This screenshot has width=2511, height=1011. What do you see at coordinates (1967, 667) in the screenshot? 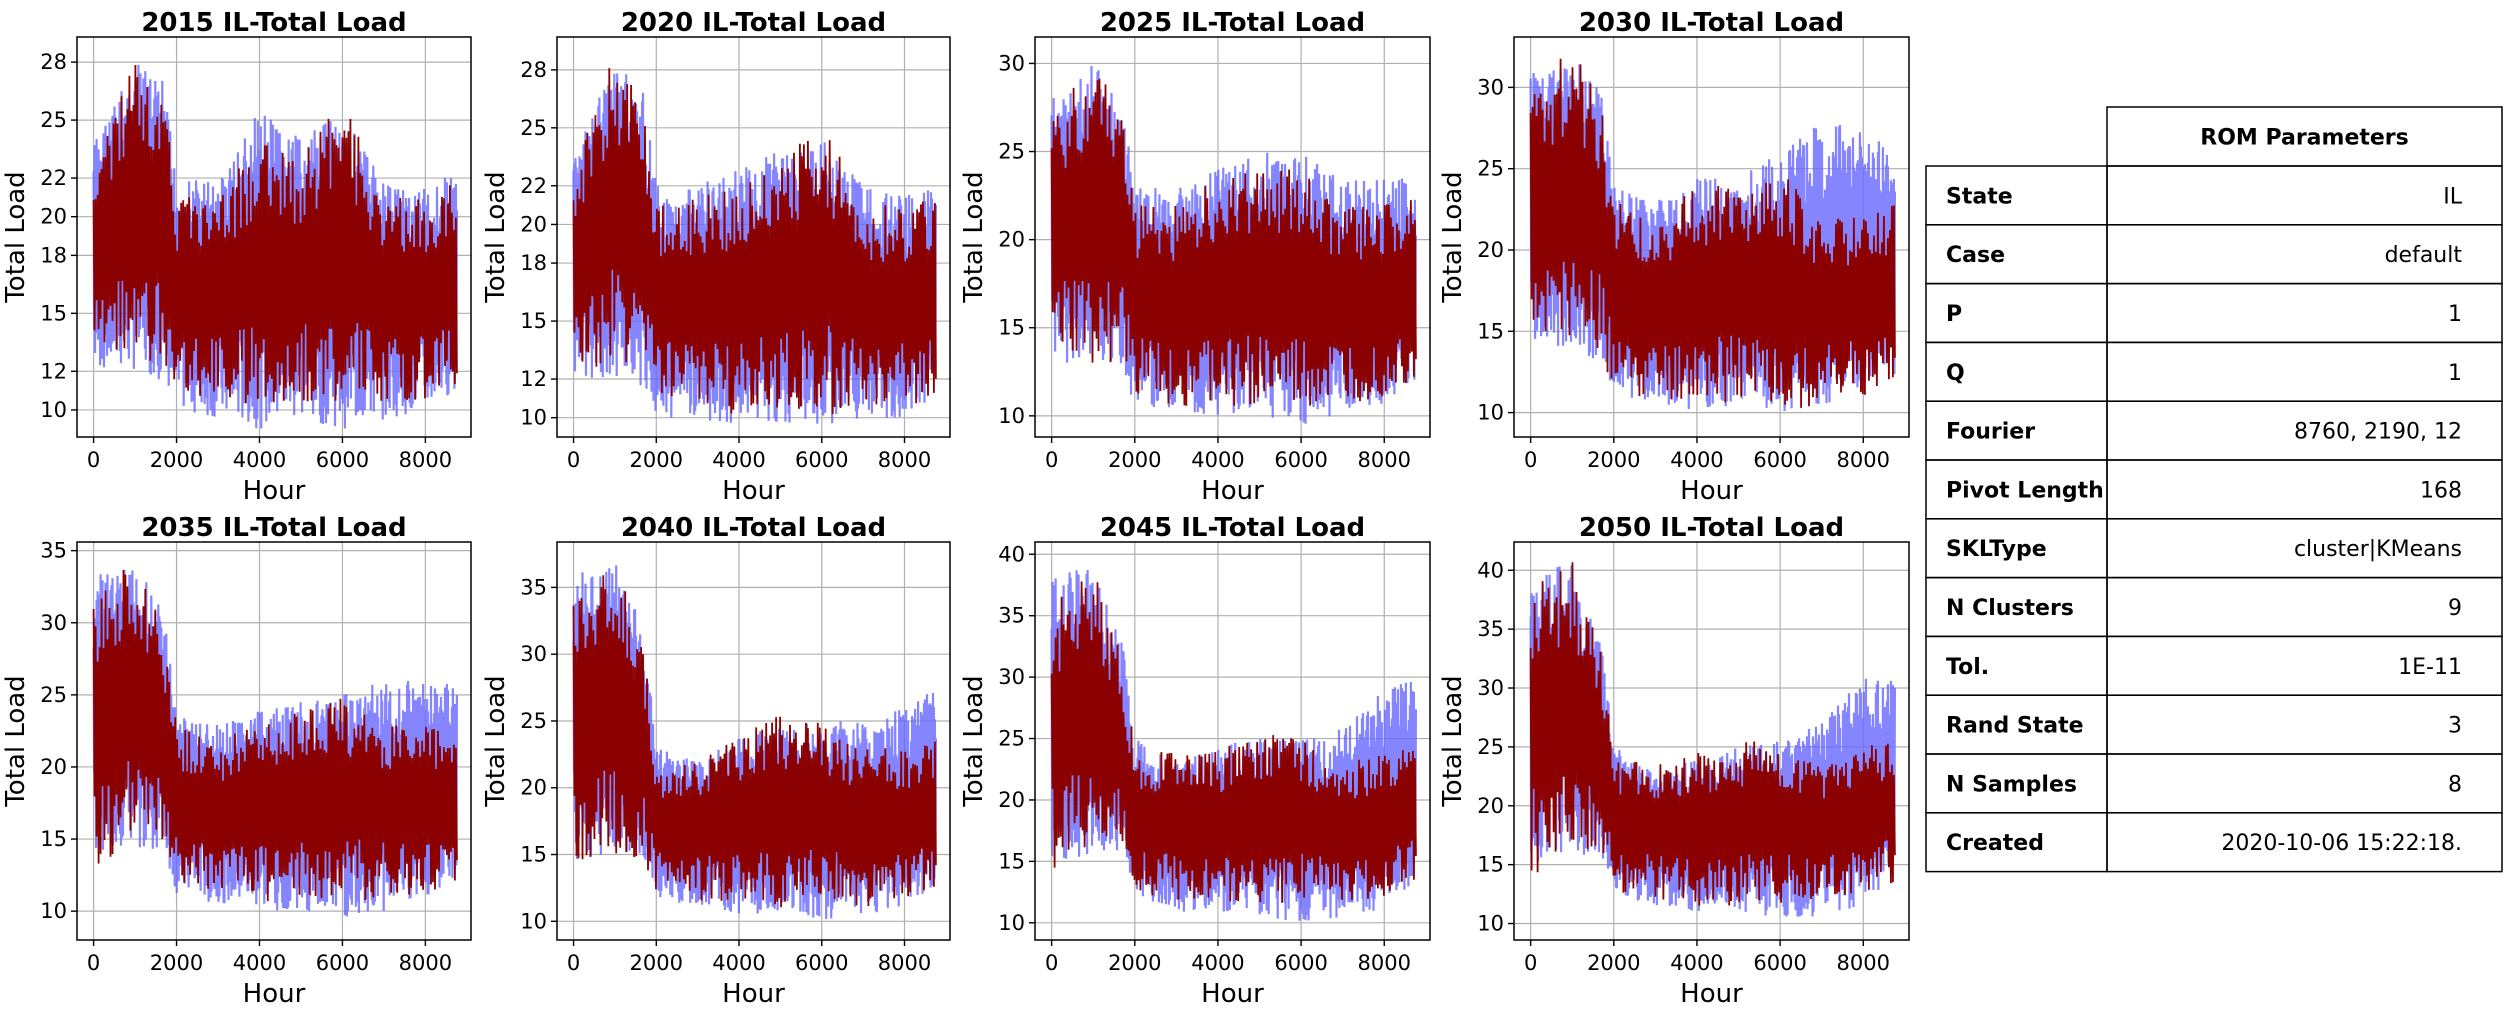
I see `table-row-key: Tol.` at bounding box center [1967, 667].